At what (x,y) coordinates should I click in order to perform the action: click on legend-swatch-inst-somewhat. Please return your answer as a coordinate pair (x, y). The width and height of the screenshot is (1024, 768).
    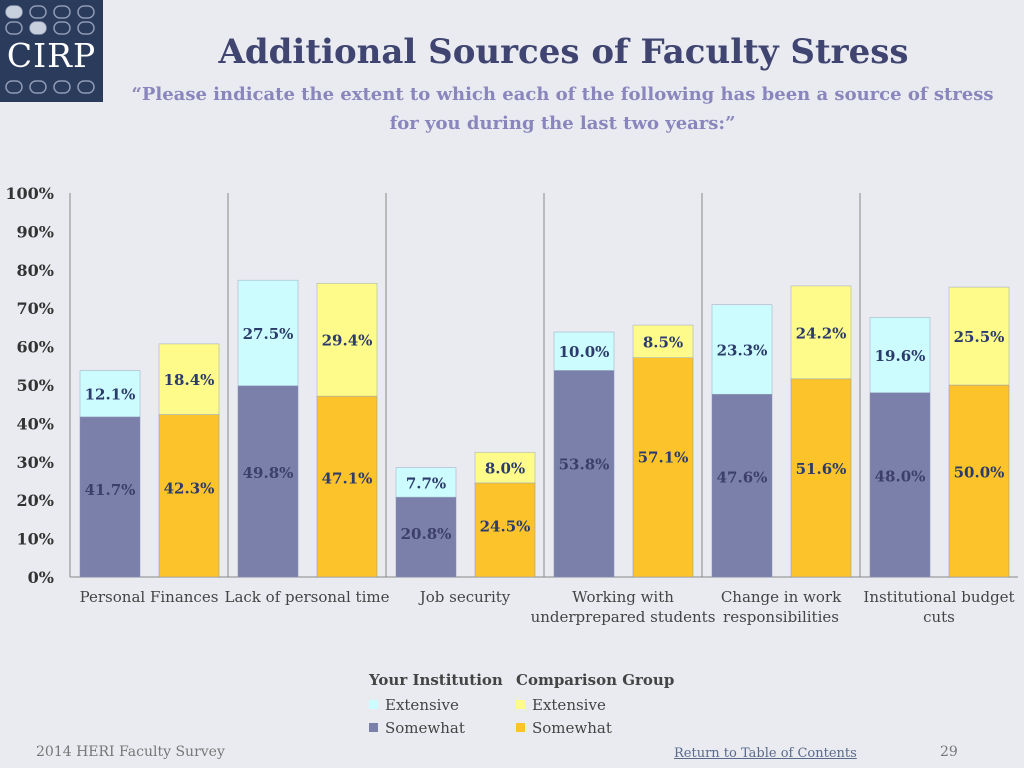
    Looking at the image, I should click on (373, 727).